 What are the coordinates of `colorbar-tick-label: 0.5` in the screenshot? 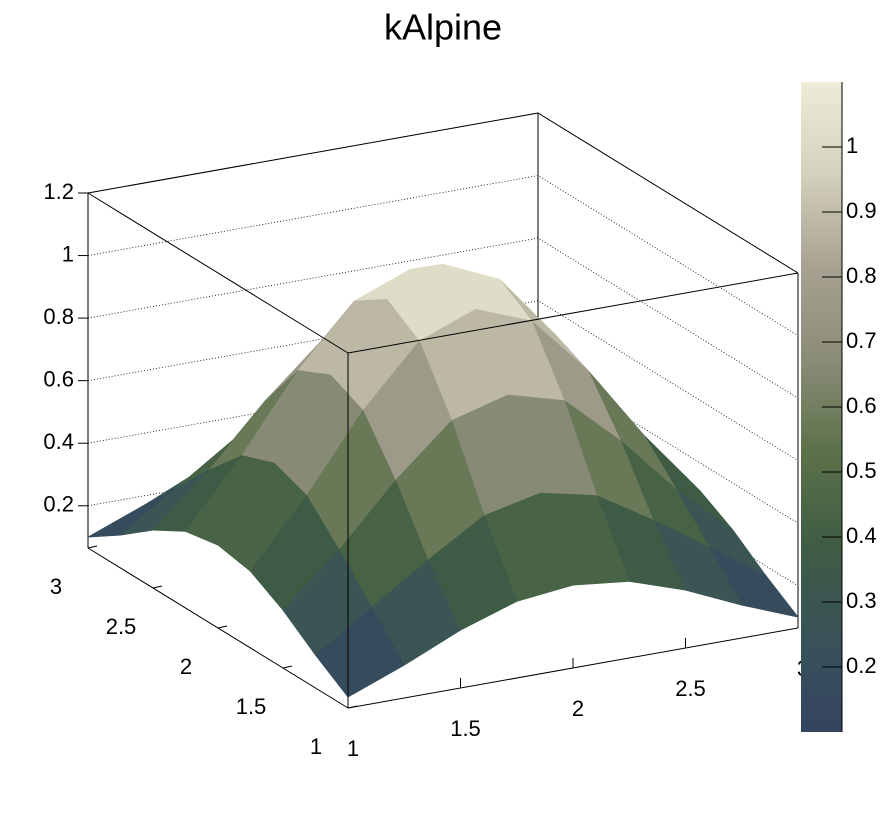 It's located at (861, 470).